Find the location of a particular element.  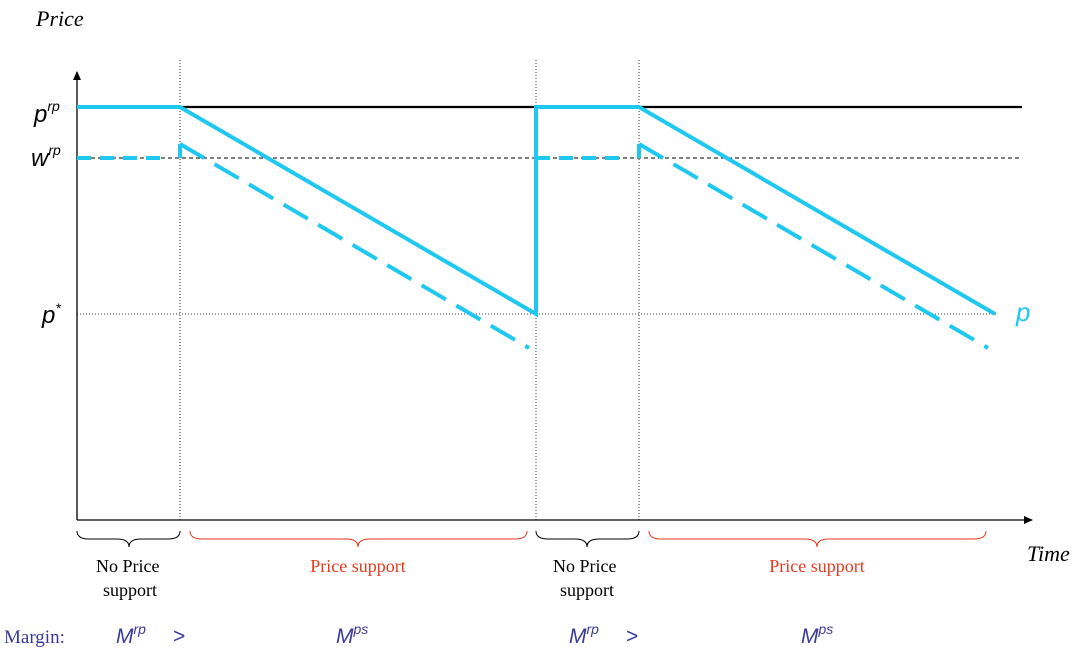

margin-op-3: > is located at coordinates (632, 636).